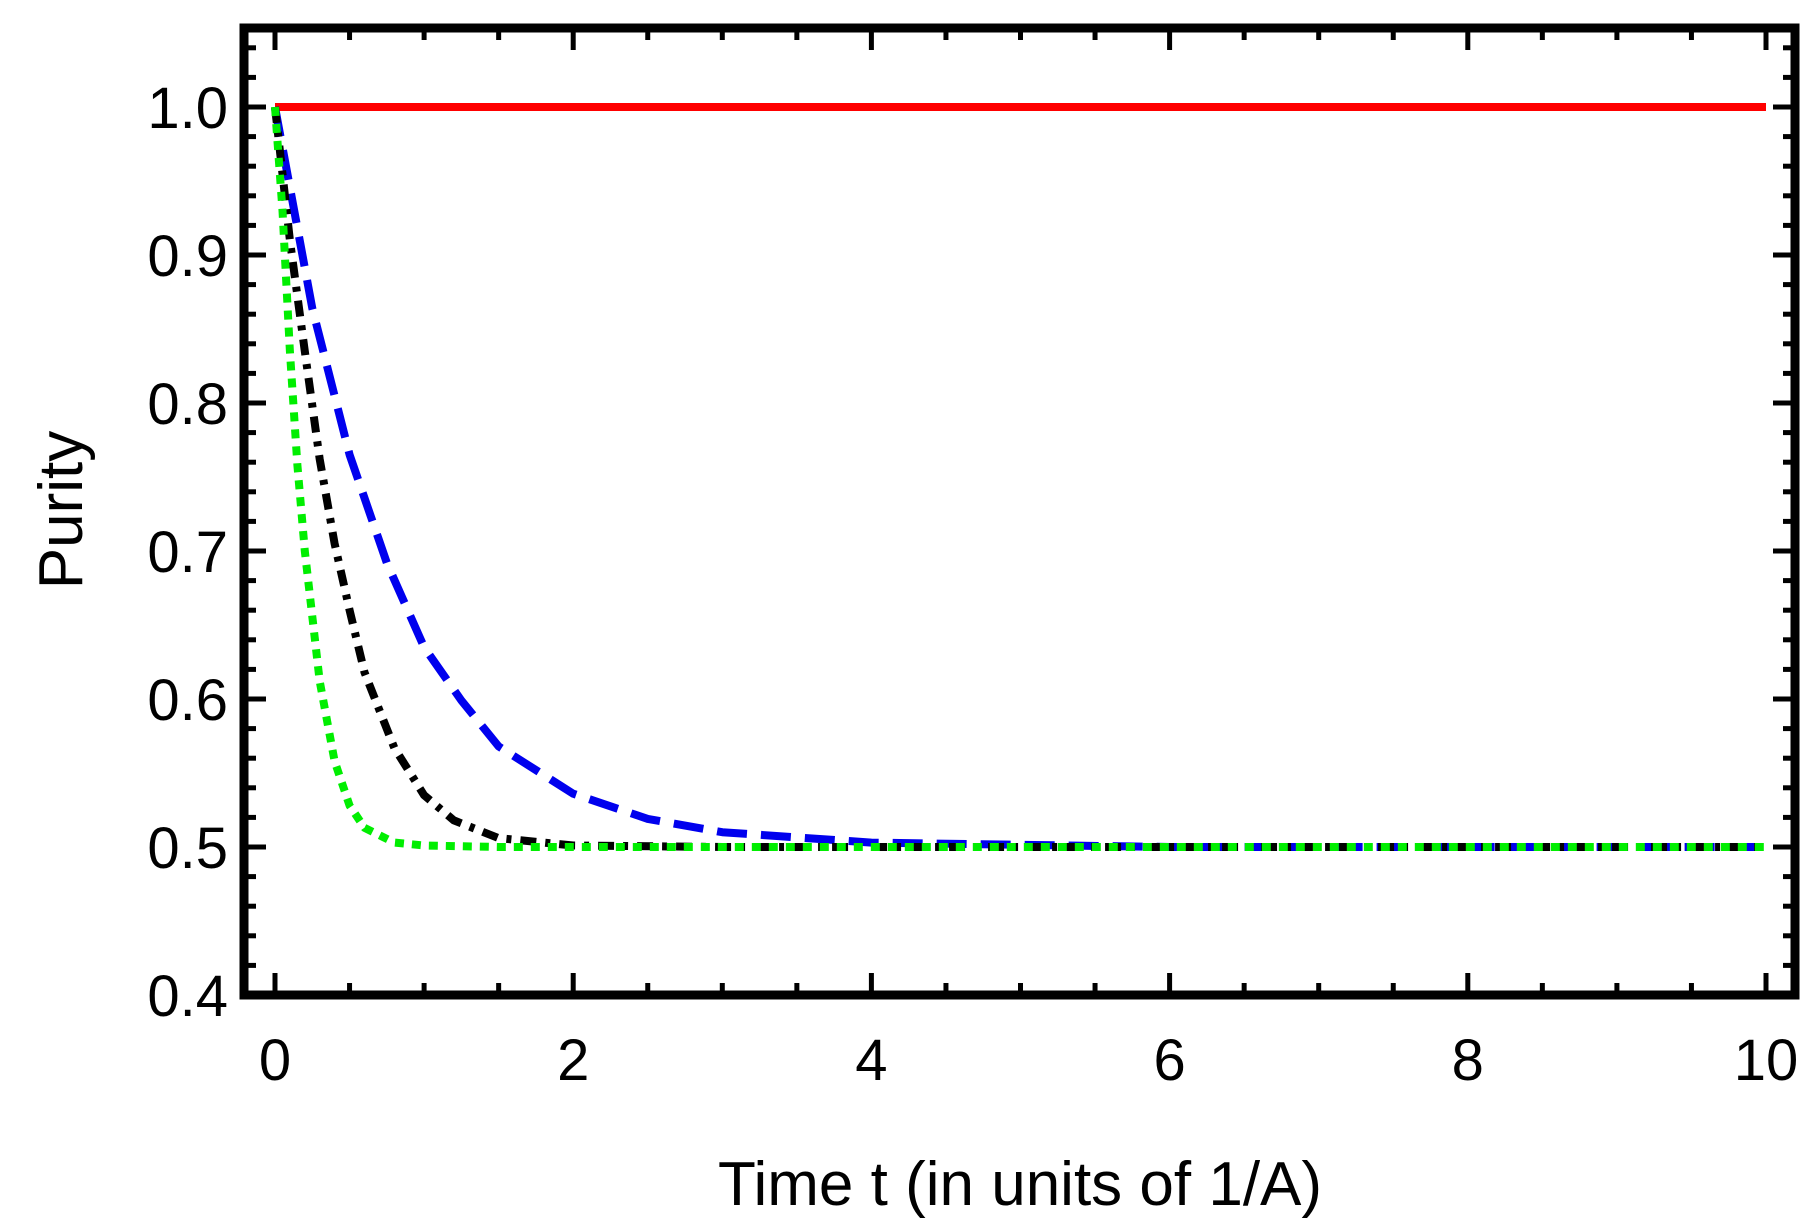 The image size is (1815, 1232). Describe the element at coordinates (187, 108) in the screenshot. I see `y-tick-label: 1.0` at that location.